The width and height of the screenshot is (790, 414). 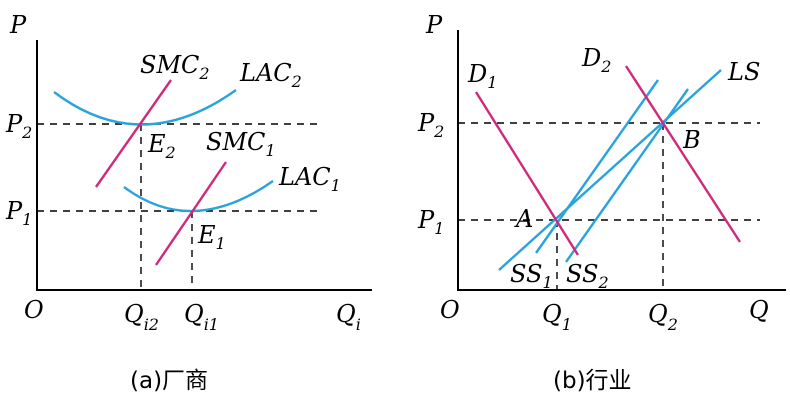 I want to click on panel-b-caption: (b)行业, so click(x=592, y=381).